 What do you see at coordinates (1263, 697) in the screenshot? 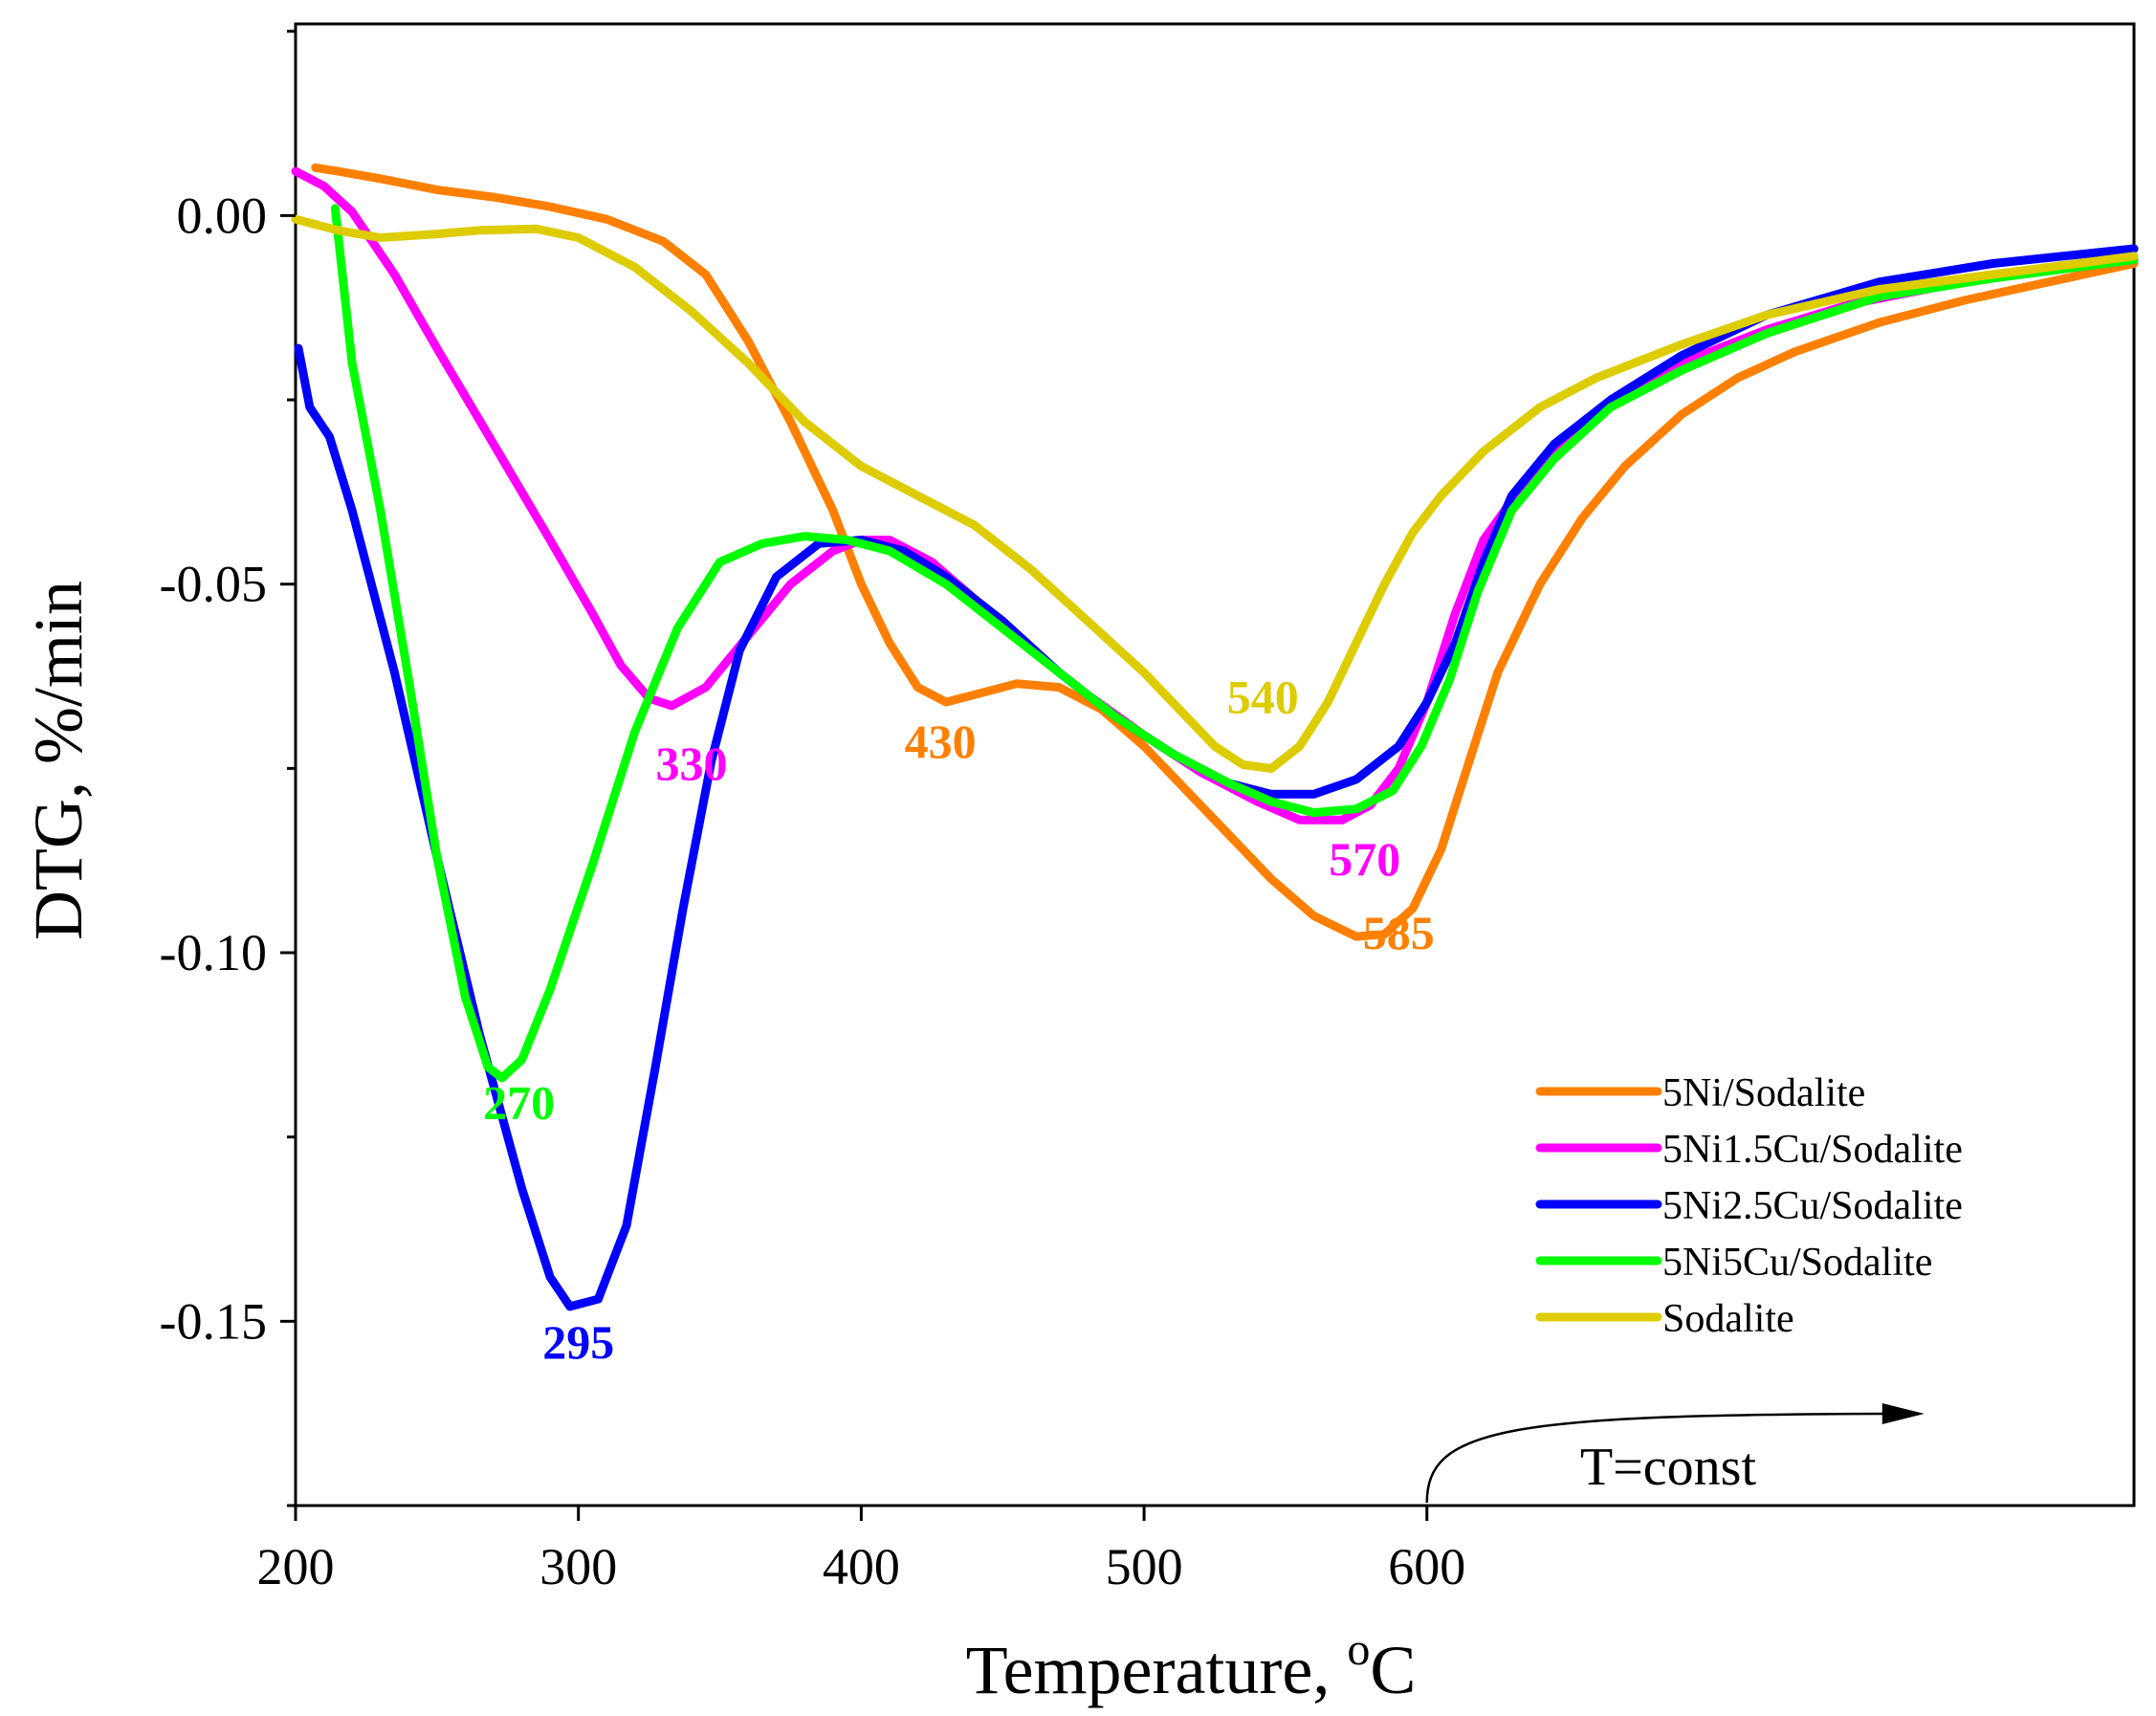
I see `peak-label-540: 540` at bounding box center [1263, 697].